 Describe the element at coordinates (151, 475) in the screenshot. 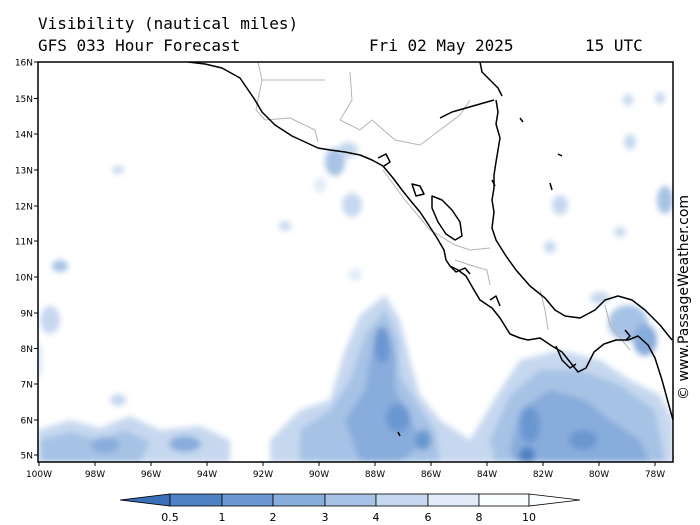

I see `lon-label: 96W` at that location.